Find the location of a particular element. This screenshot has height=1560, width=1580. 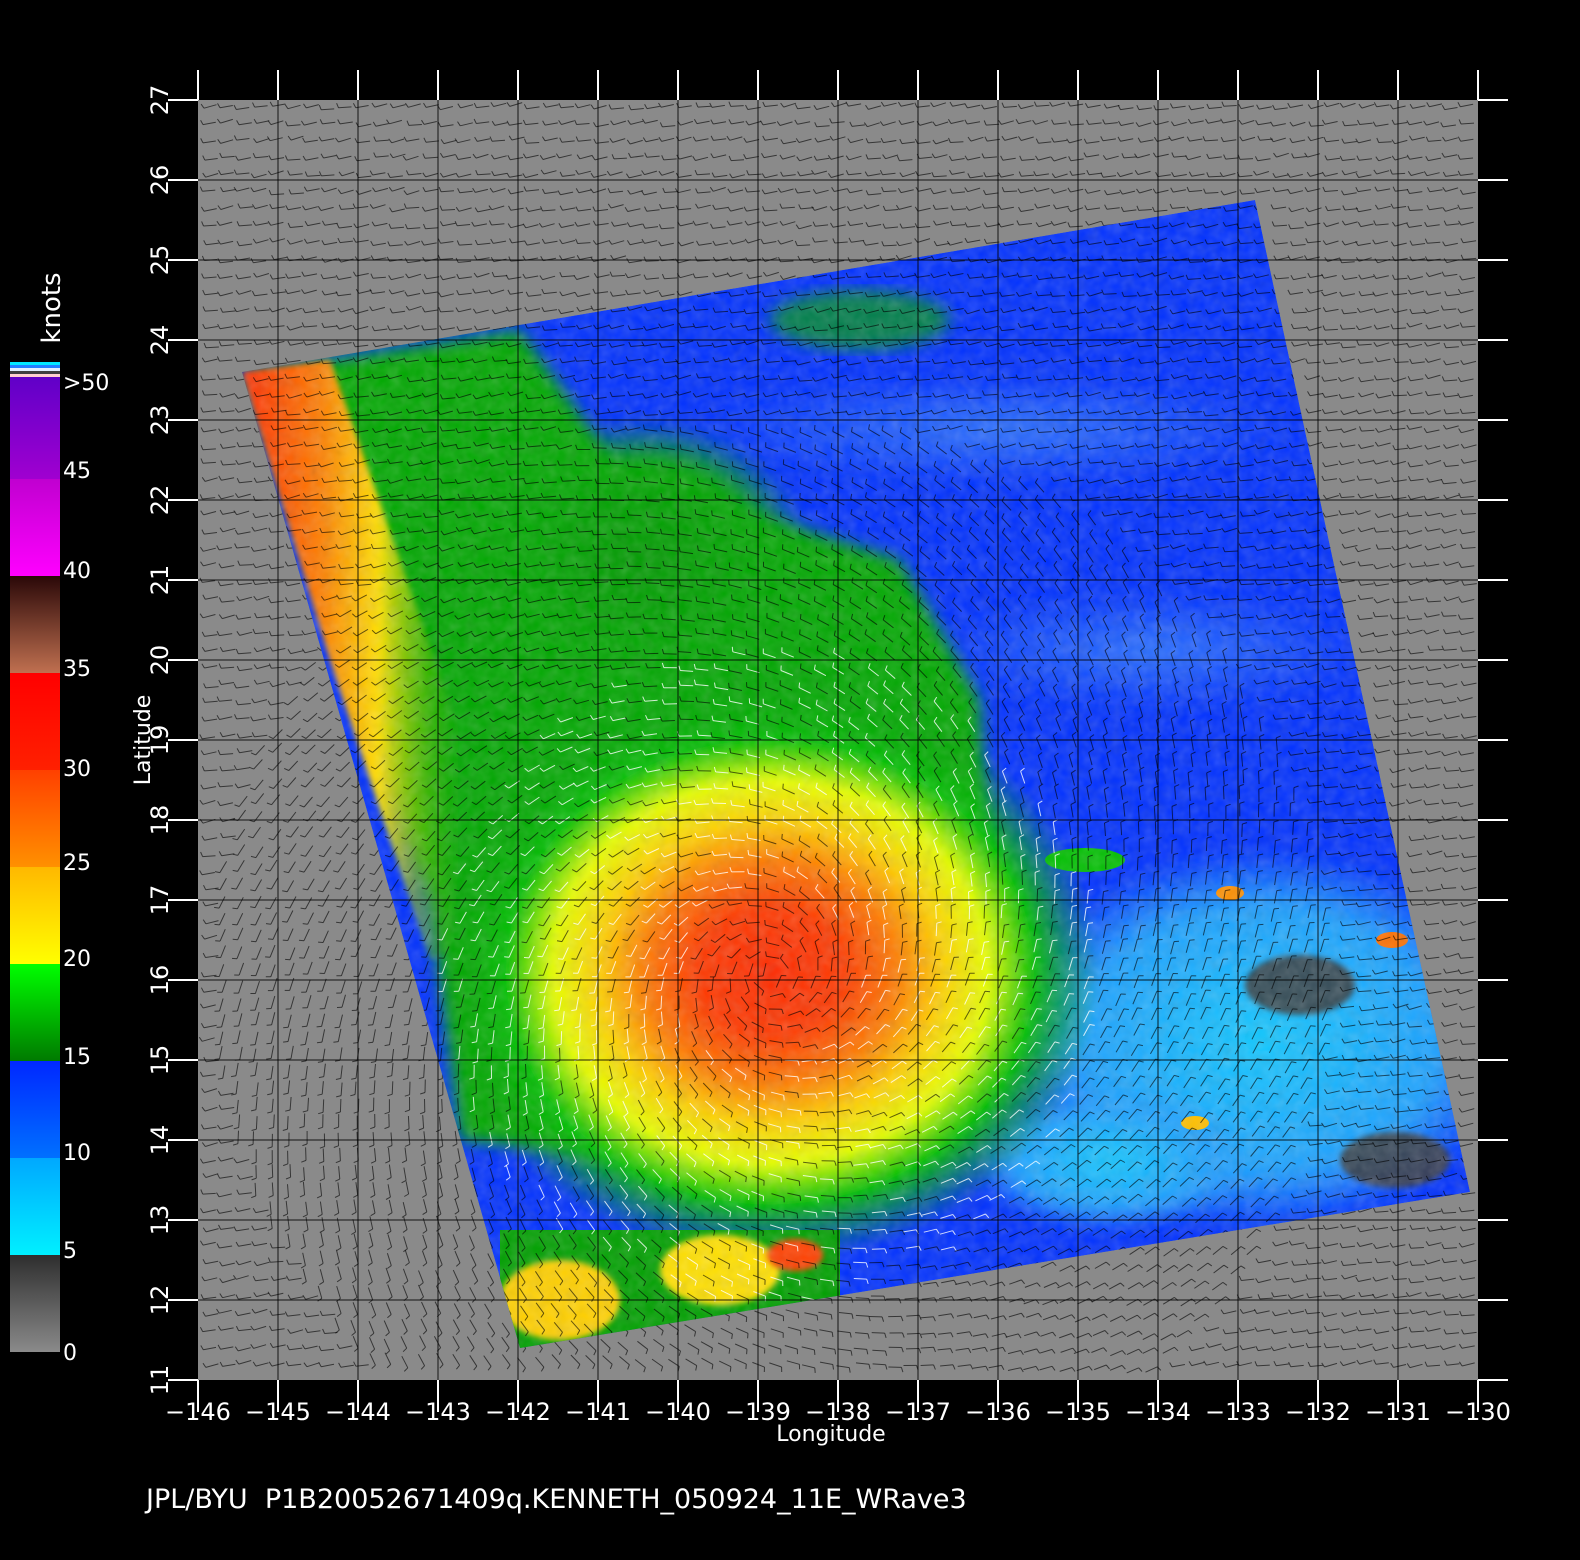

colorbar-label: 30 is located at coordinates (77, 769).